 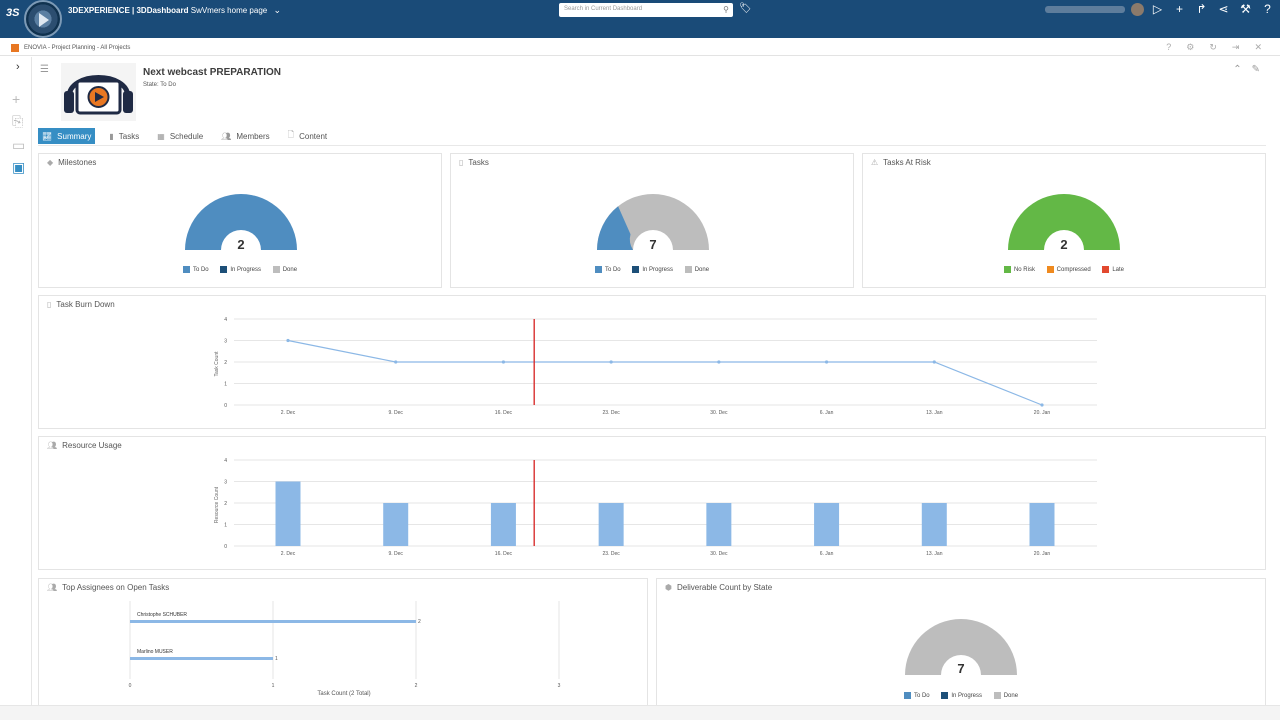 I want to click on diamond-icon: ◆, so click(x=50, y=162).